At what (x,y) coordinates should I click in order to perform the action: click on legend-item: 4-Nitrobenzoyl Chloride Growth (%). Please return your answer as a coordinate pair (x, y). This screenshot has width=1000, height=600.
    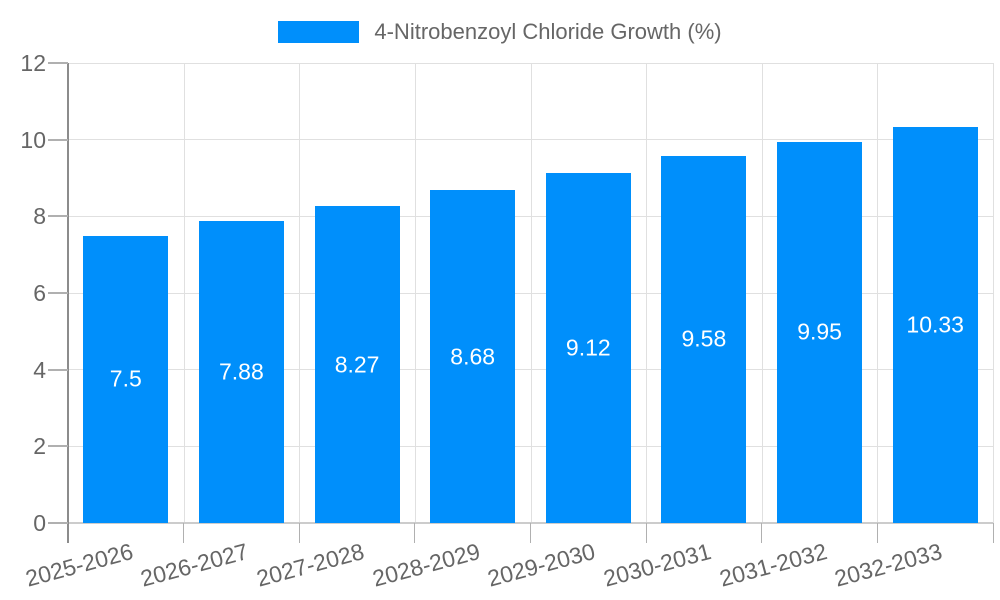
    Looking at the image, I should click on (500, 32).